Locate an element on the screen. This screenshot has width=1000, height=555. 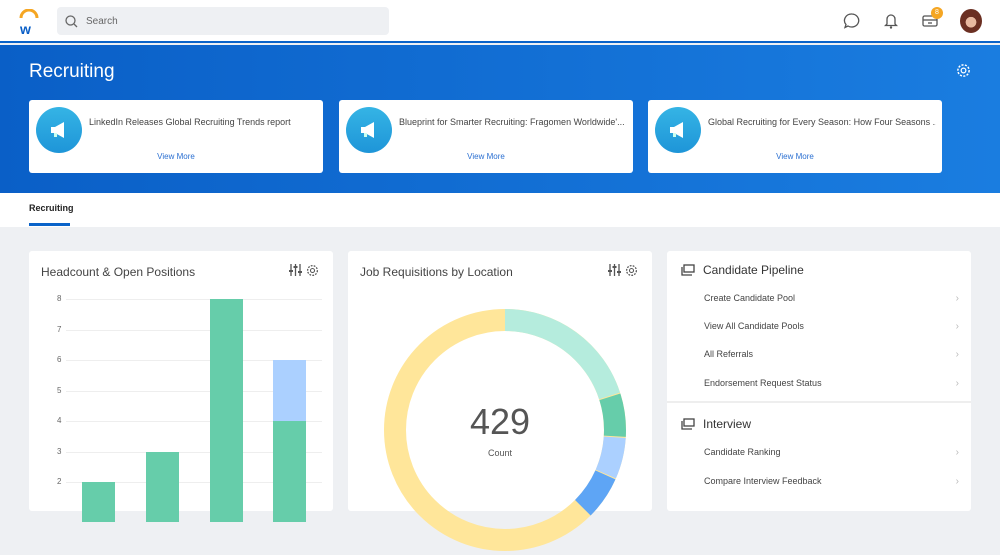
list-item: Candidate Ranking › is located at coordinates (831, 452).